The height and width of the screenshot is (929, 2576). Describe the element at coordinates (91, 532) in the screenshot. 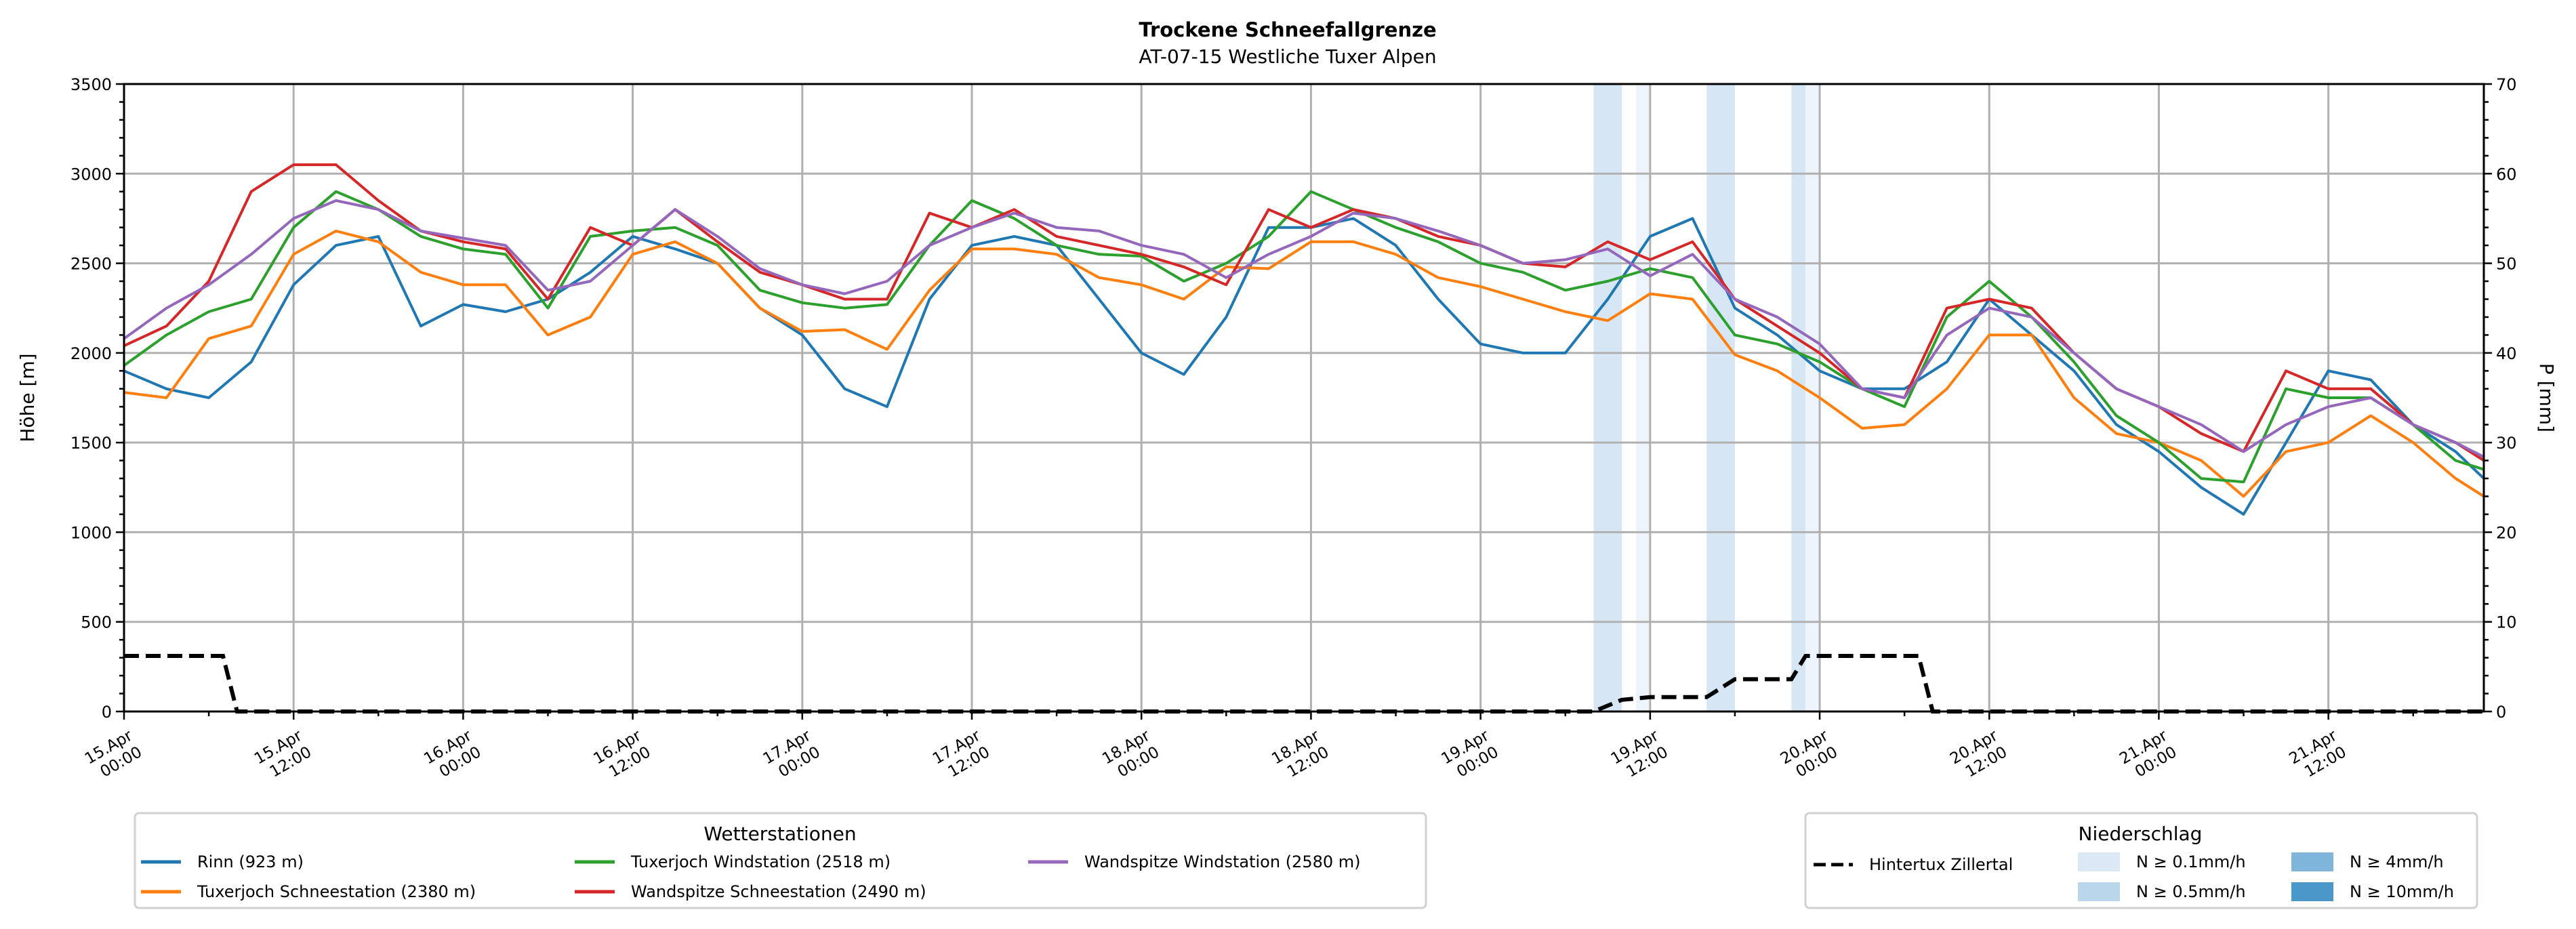

I see `y-tick-label: 1000` at that location.